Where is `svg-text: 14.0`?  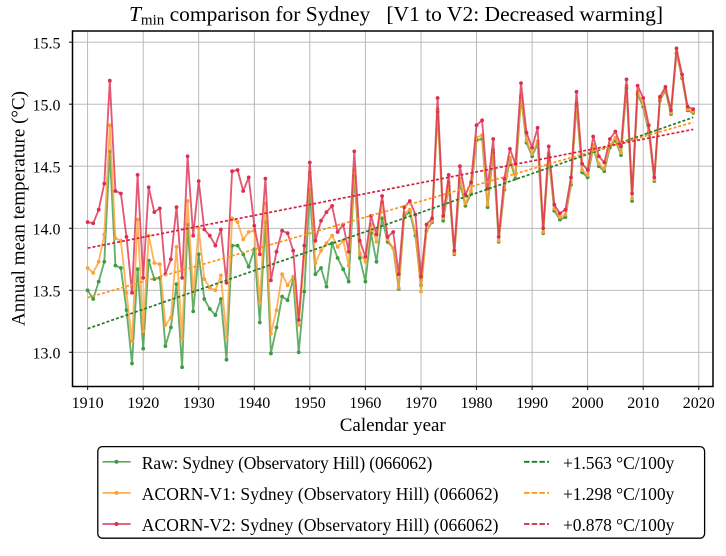
svg-text: 14.0 is located at coordinates (47, 230).